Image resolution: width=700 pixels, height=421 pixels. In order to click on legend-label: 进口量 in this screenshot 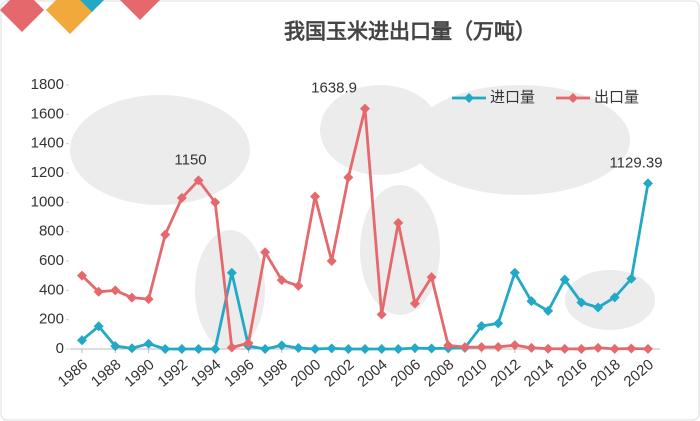, I will do `click(512, 97)`.